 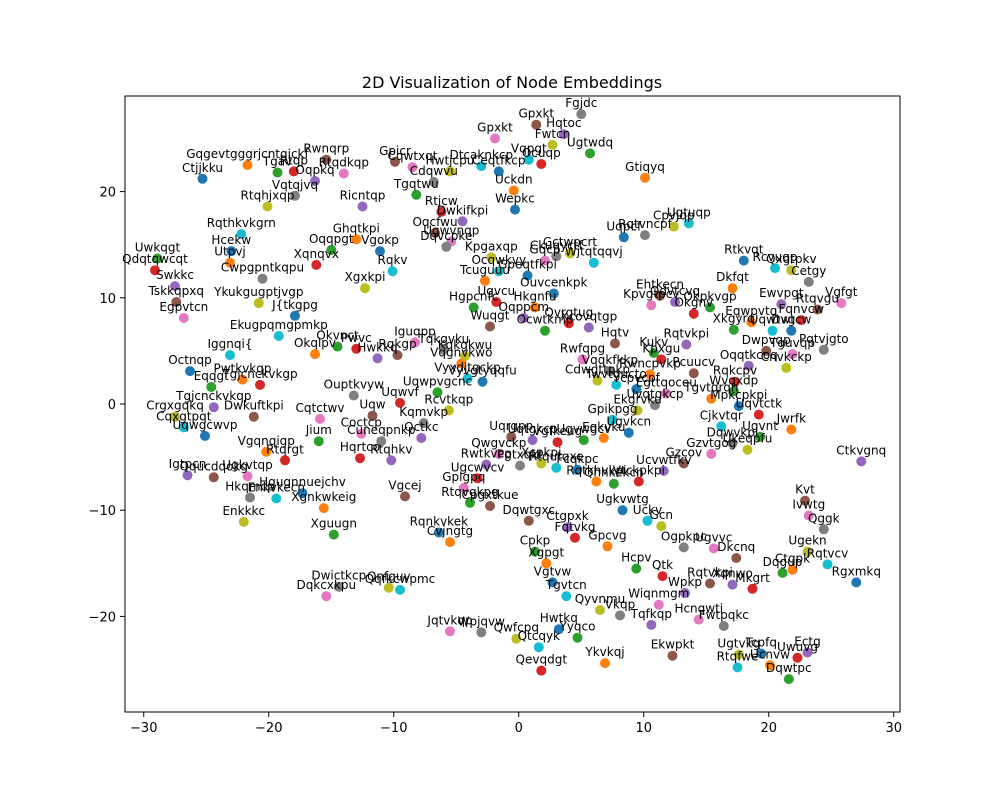 What do you see at coordinates (643, 728) in the screenshot?
I see `x-tick-label: 10` at bounding box center [643, 728].